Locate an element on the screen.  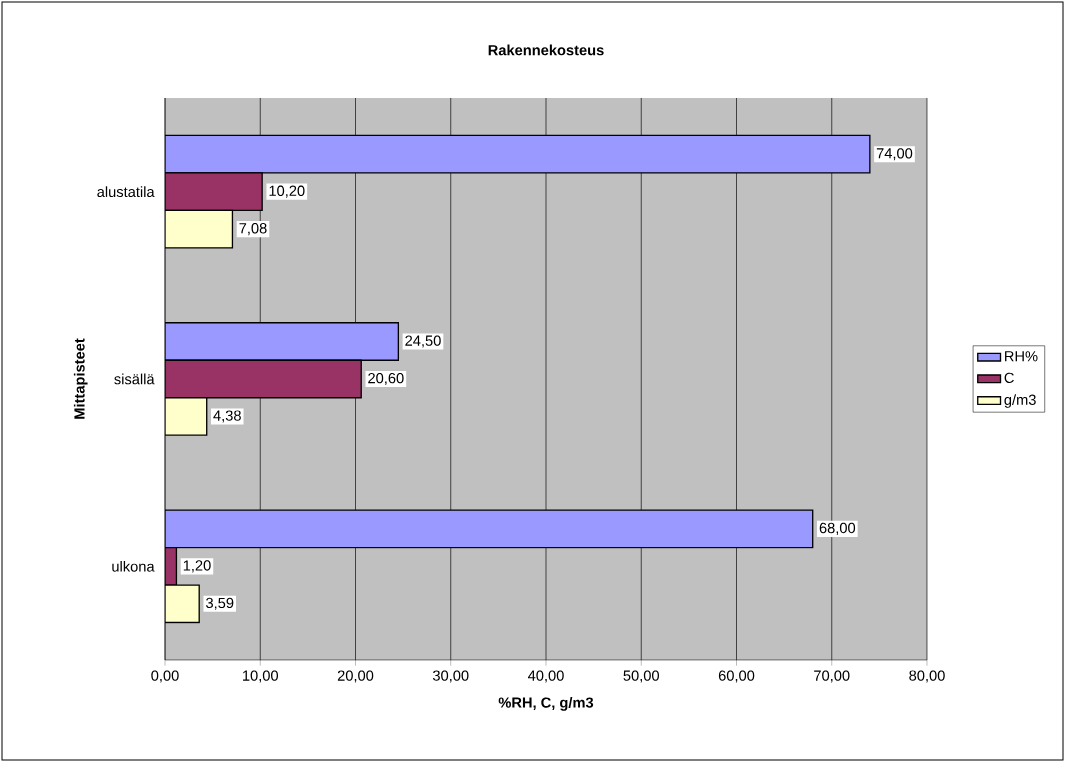
legend-label: C is located at coordinates (1009, 378).